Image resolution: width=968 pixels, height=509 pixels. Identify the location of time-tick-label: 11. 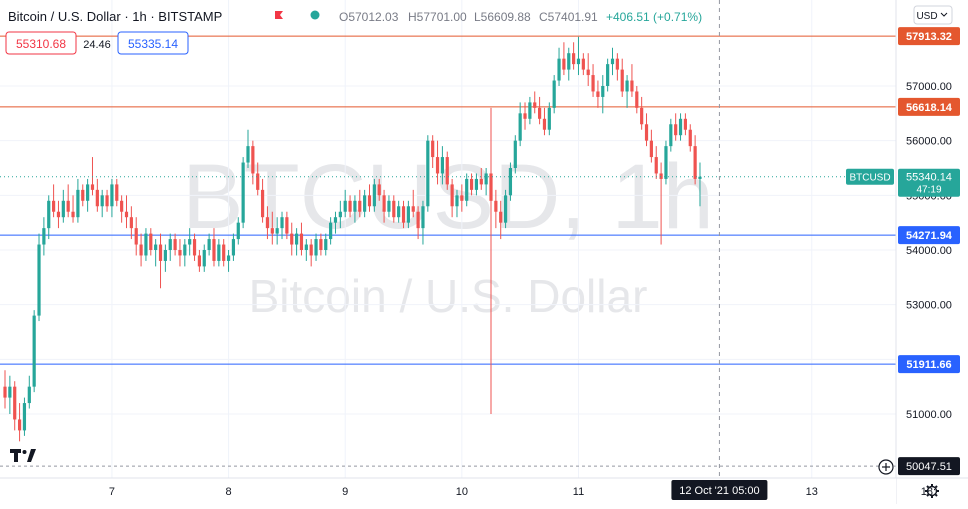
(578, 492).